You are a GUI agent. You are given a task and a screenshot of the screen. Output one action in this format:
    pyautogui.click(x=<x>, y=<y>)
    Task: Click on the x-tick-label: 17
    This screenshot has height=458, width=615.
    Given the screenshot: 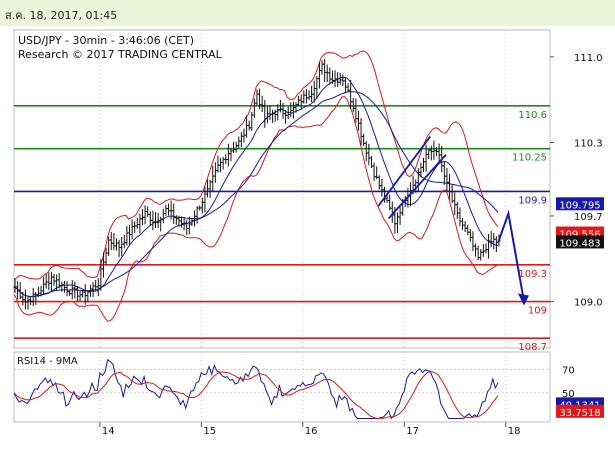 What is the action you would take?
    pyautogui.click(x=412, y=431)
    